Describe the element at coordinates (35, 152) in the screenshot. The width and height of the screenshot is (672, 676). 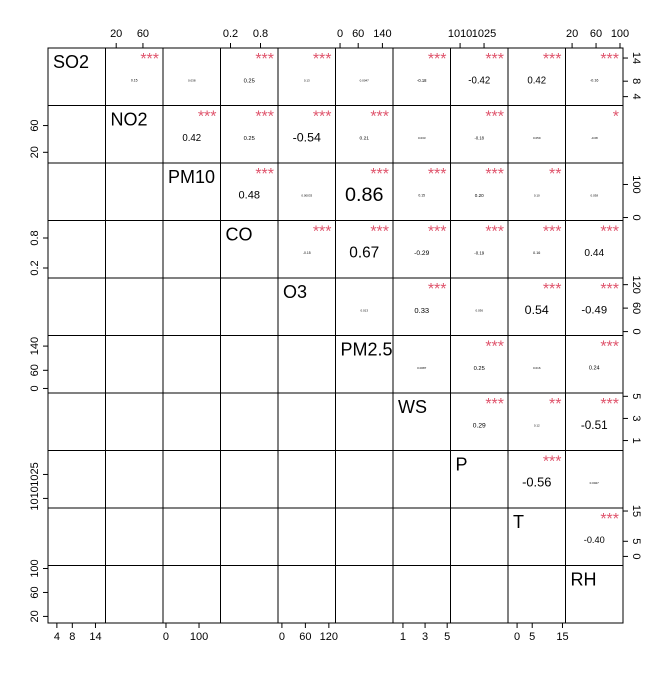
I see `y-tick-label: 20` at that location.